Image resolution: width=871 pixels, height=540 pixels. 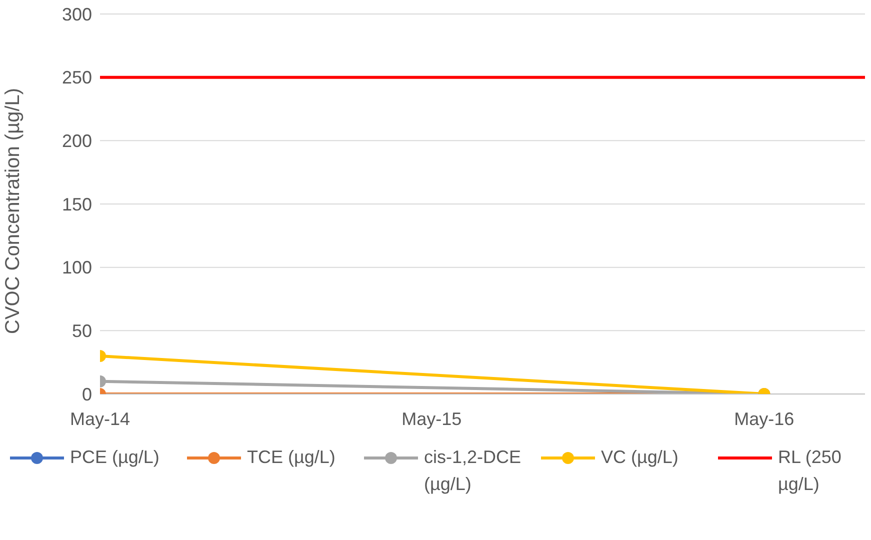 I want to click on y-tick-label: 250, so click(x=77, y=78).